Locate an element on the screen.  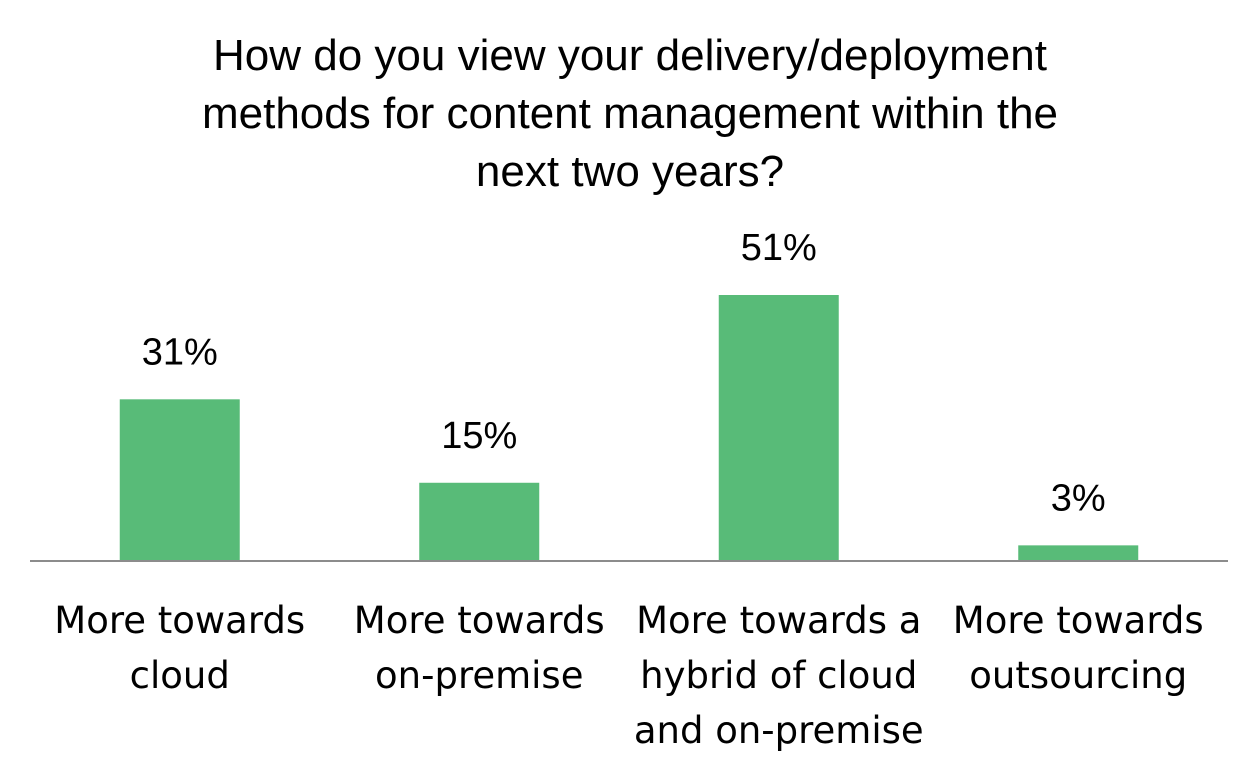
category-label: outsourcing is located at coordinates (1078, 675).